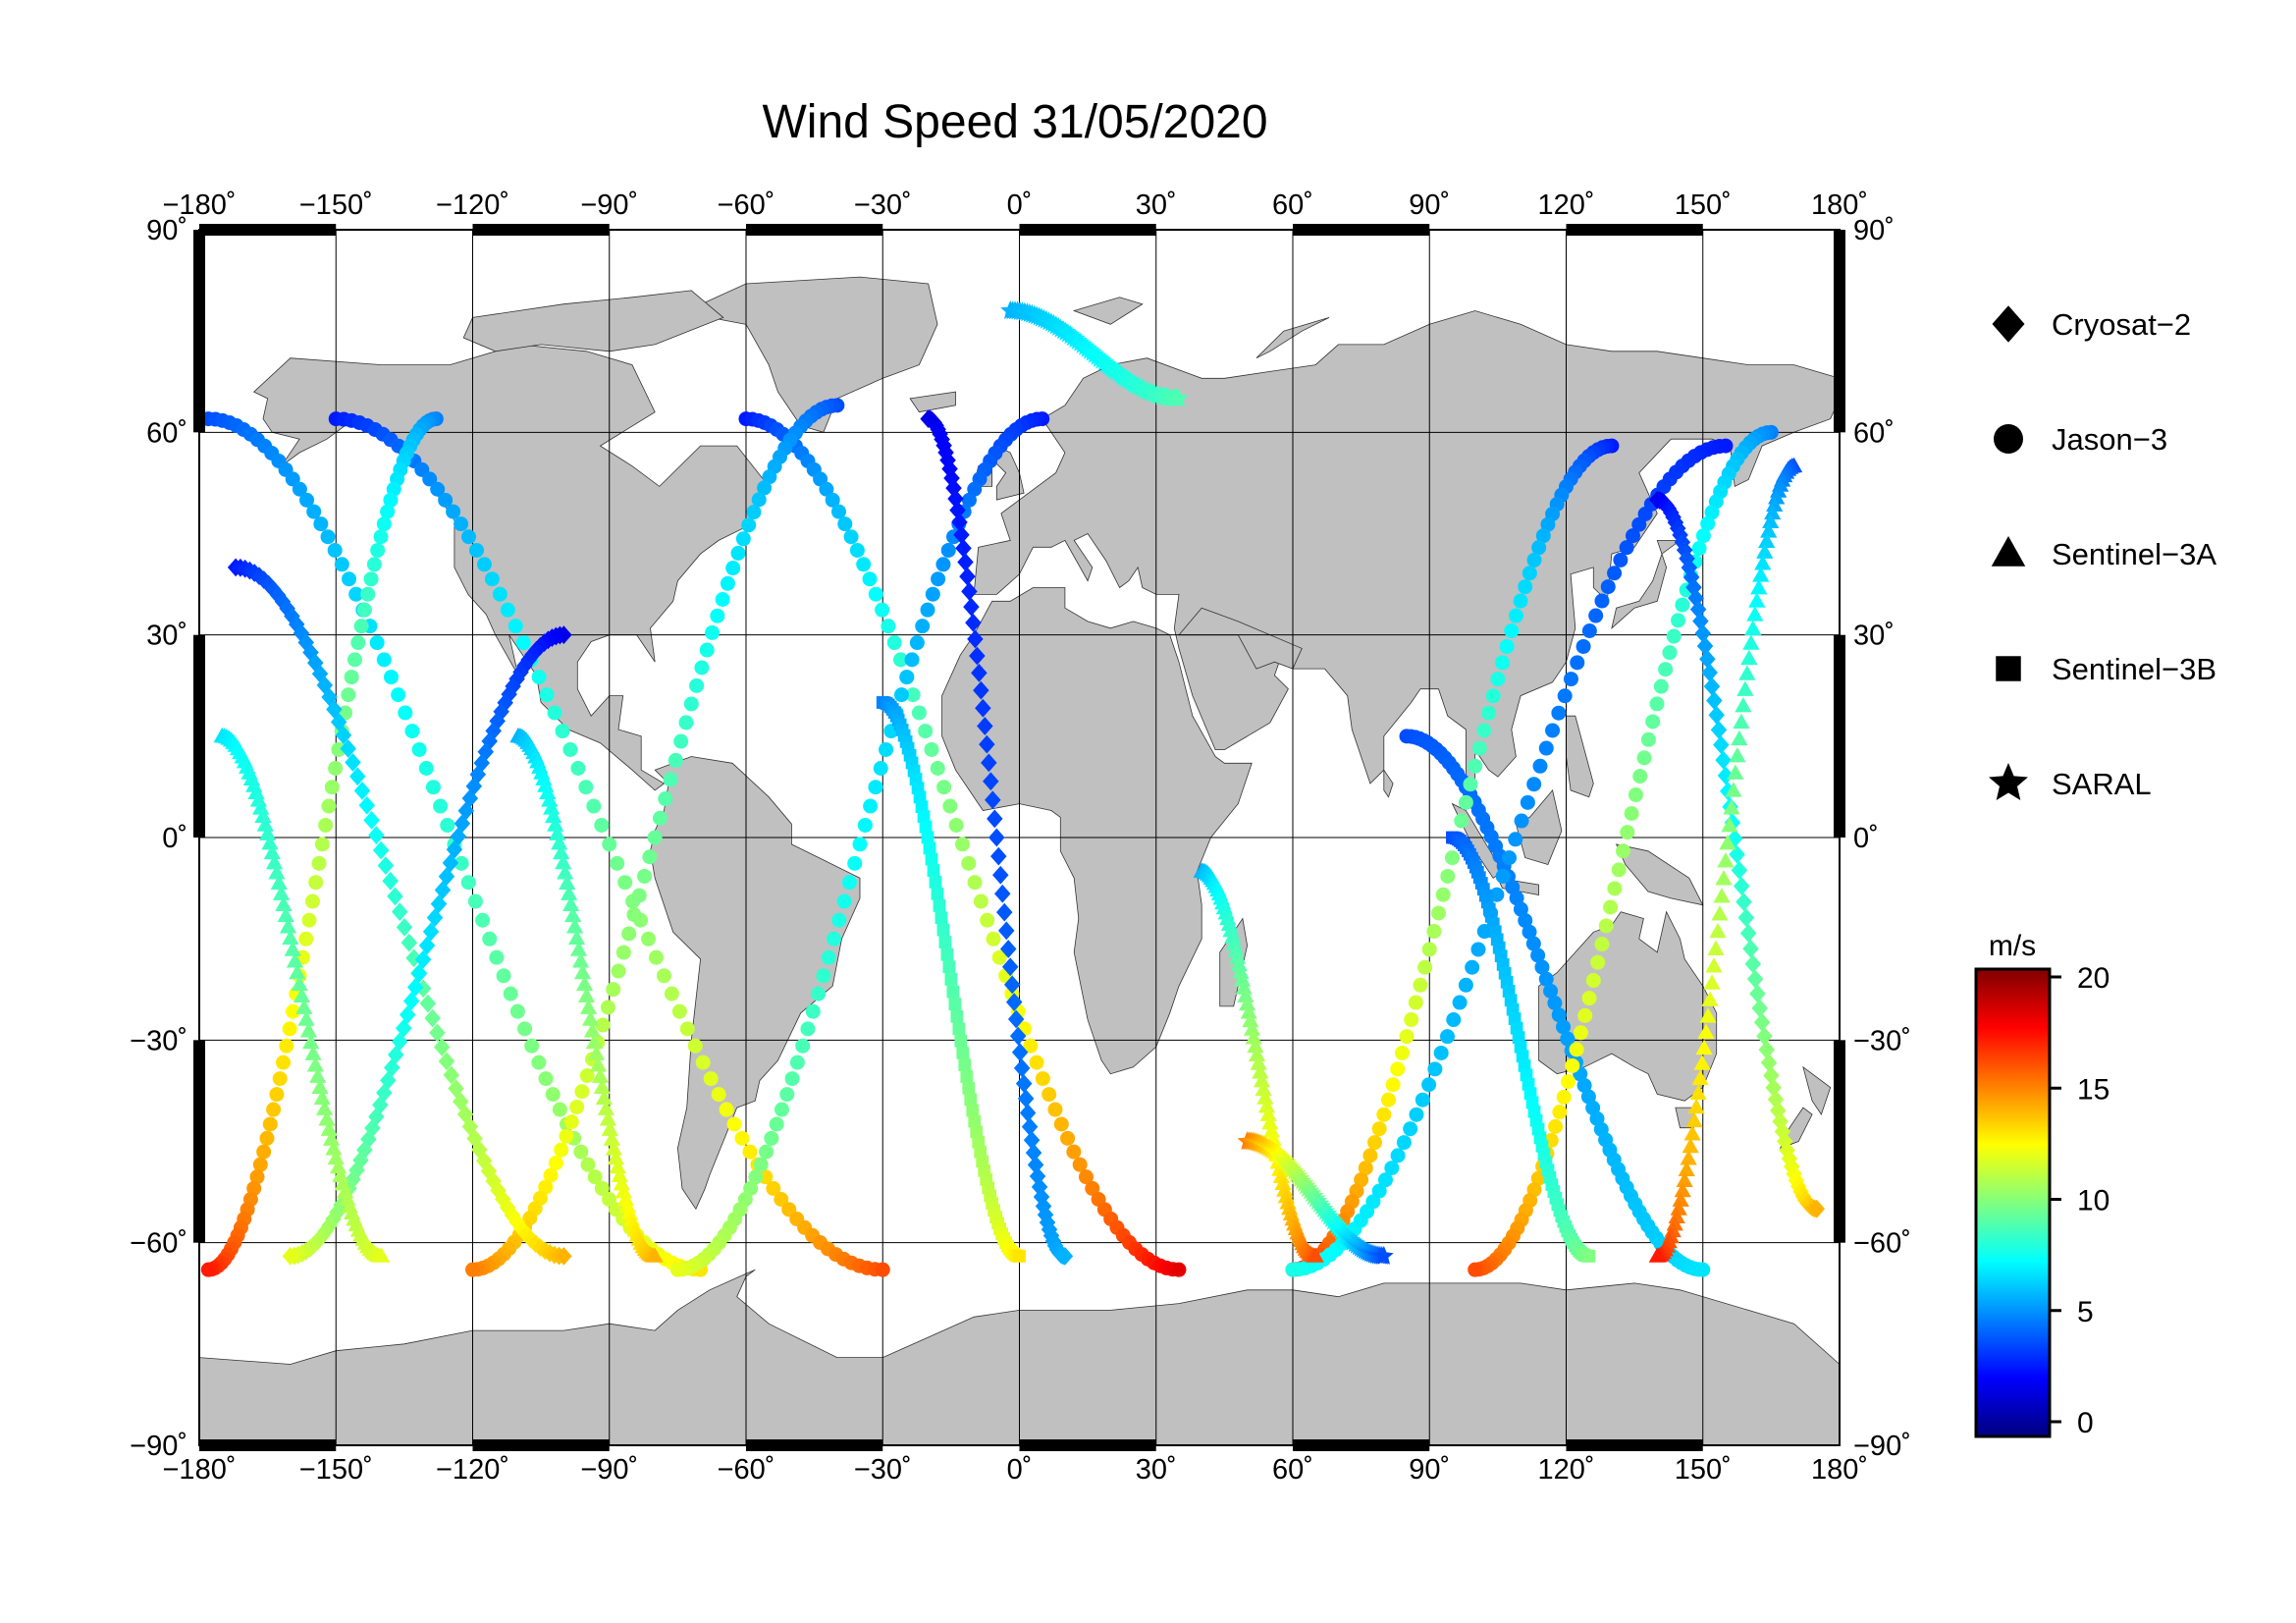  Describe the element at coordinates (1840, 1470) in the screenshot. I see `x-tick-label-bottom: 180˚` at that location.